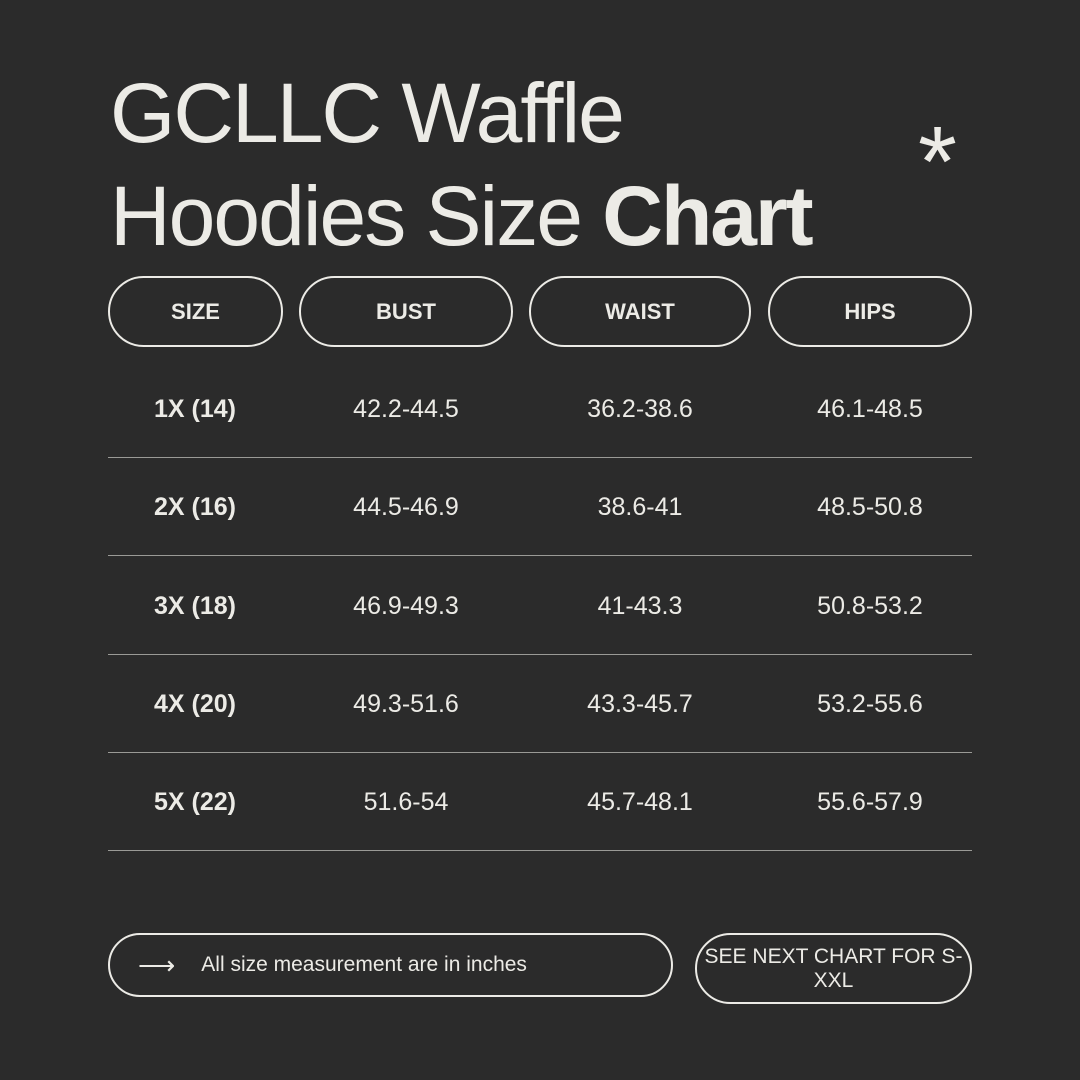  Describe the element at coordinates (870, 506) in the screenshot. I see `cell-hips: 48.5-50.8` at that location.